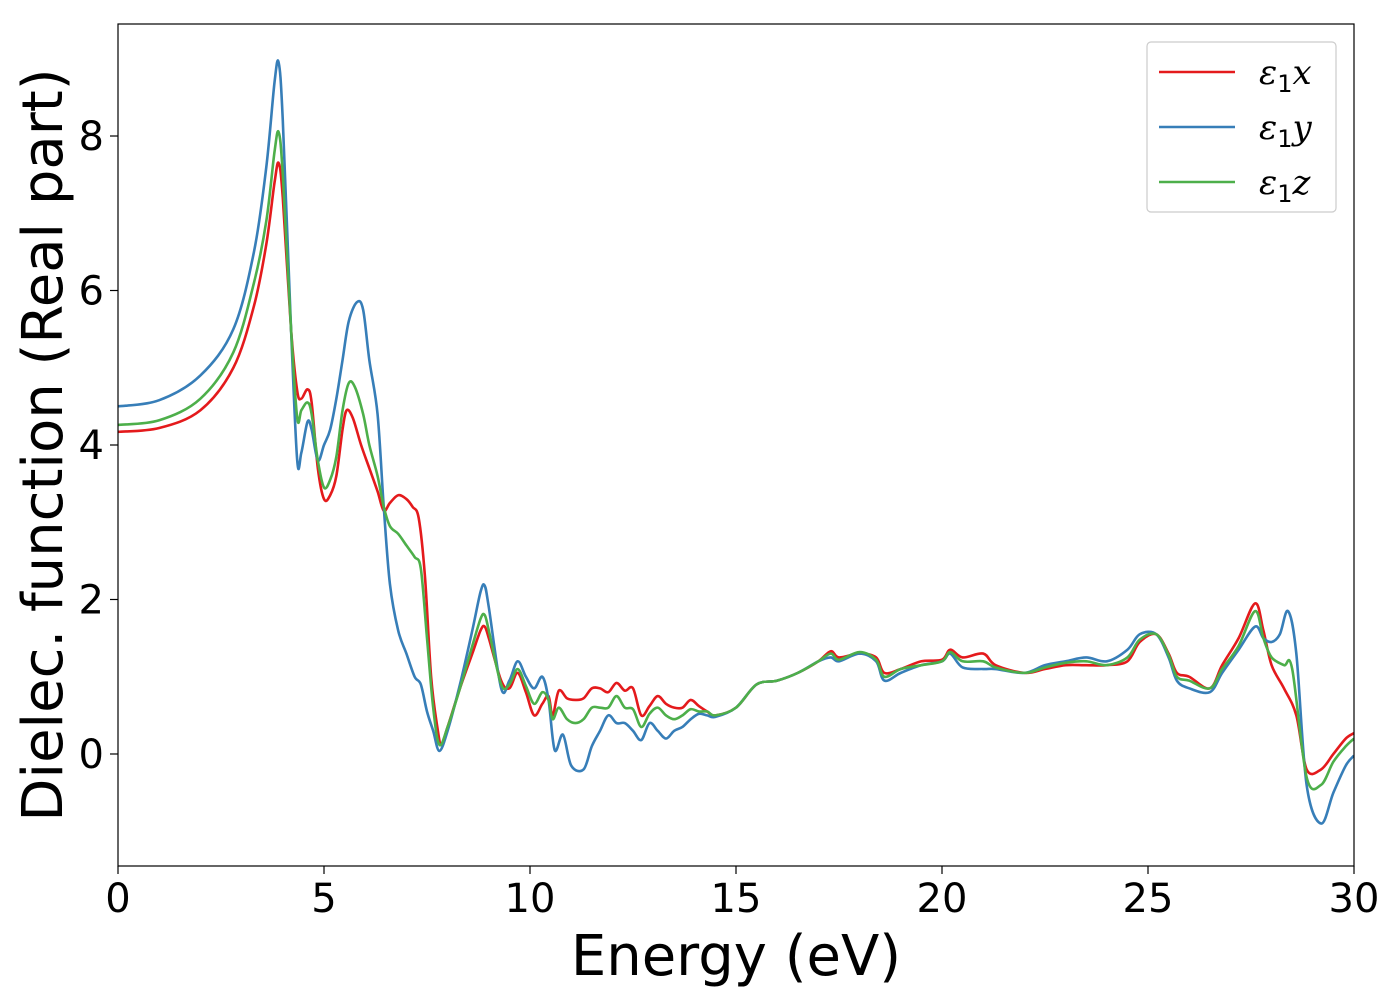 Image resolution: width=1400 pixels, height=1000 pixels. What do you see at coordinates (1285, 75) in the screenshot?
I see `legend-label: ε1x` at bounding box center [1285, 75].